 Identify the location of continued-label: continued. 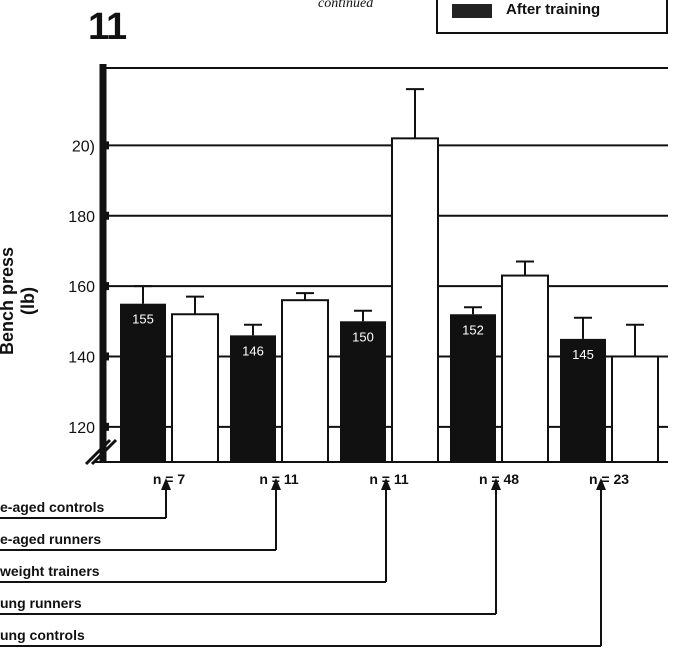
(346, 5).